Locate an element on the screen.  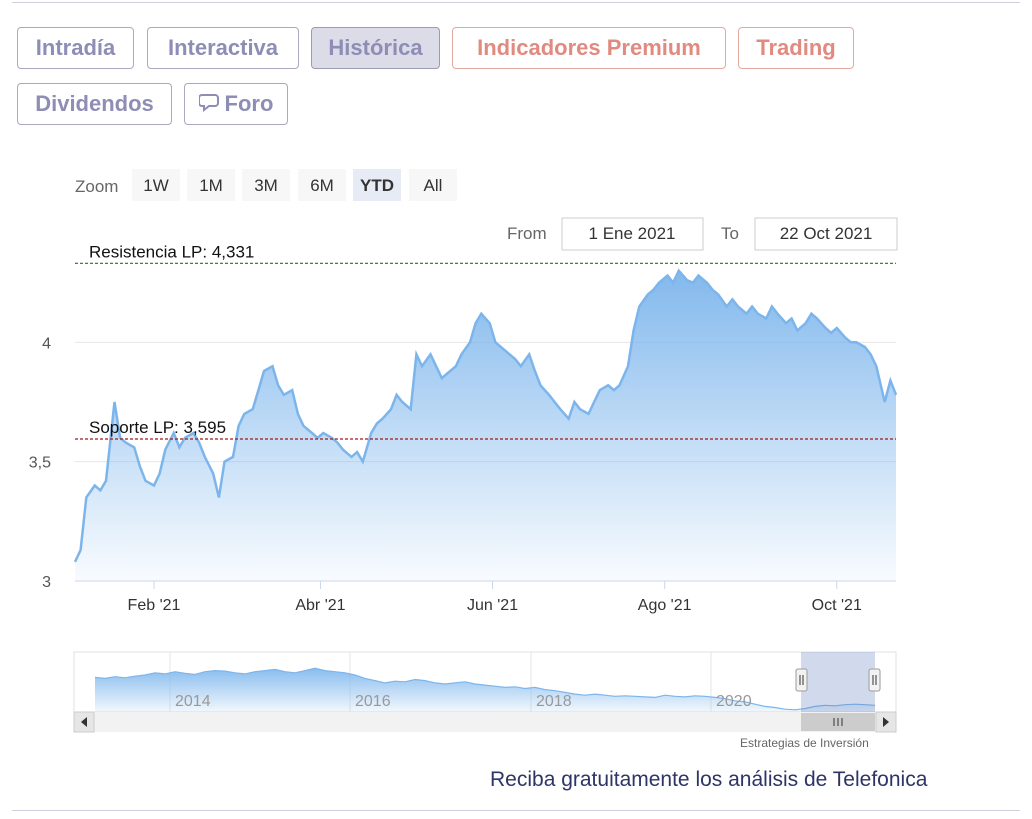
from-date-input is located at coordinates (632, 234).